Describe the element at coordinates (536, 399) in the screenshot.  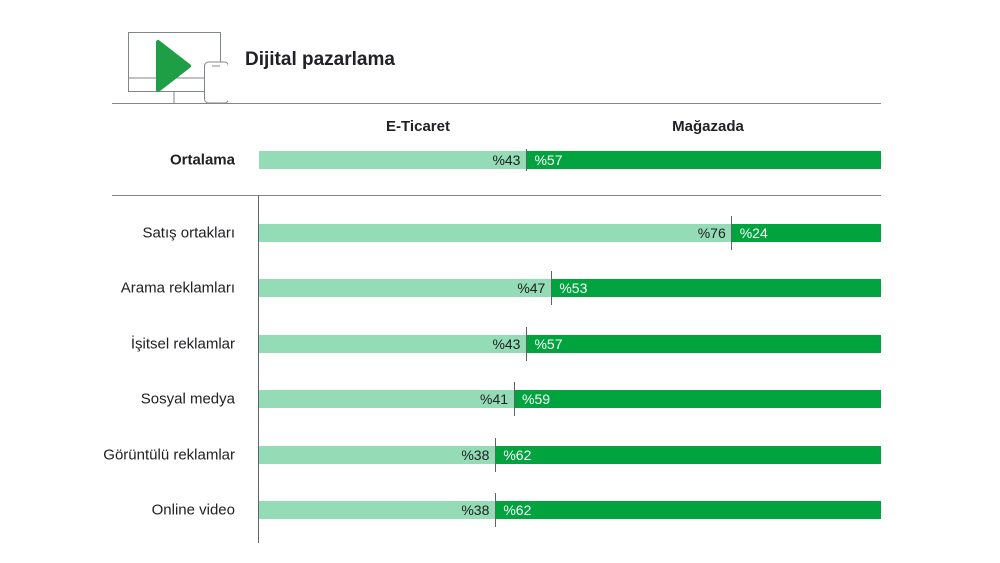
I see `value-label-instore: %59` at that location.